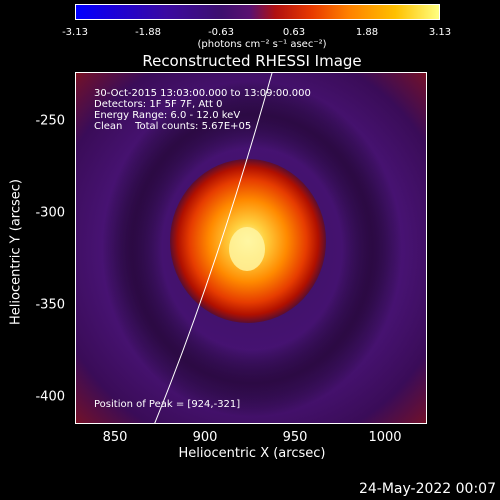 The width and height of the screenshot is (500, 500). I want to click on colorbar-tick: 3.13, so click(440, 32).